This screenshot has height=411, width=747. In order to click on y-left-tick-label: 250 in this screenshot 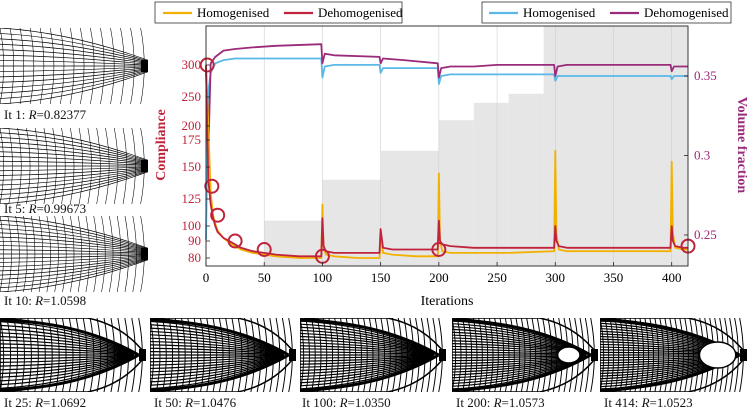, I will do `click(192, 96)`.